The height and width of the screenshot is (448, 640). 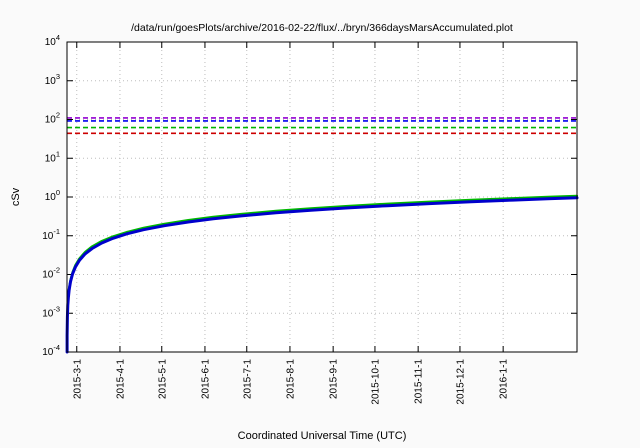 What do you see at coordinates (52, 79) in the screenshot?
I see `y-tick-label: 10³` at bounding box center [52, 79].